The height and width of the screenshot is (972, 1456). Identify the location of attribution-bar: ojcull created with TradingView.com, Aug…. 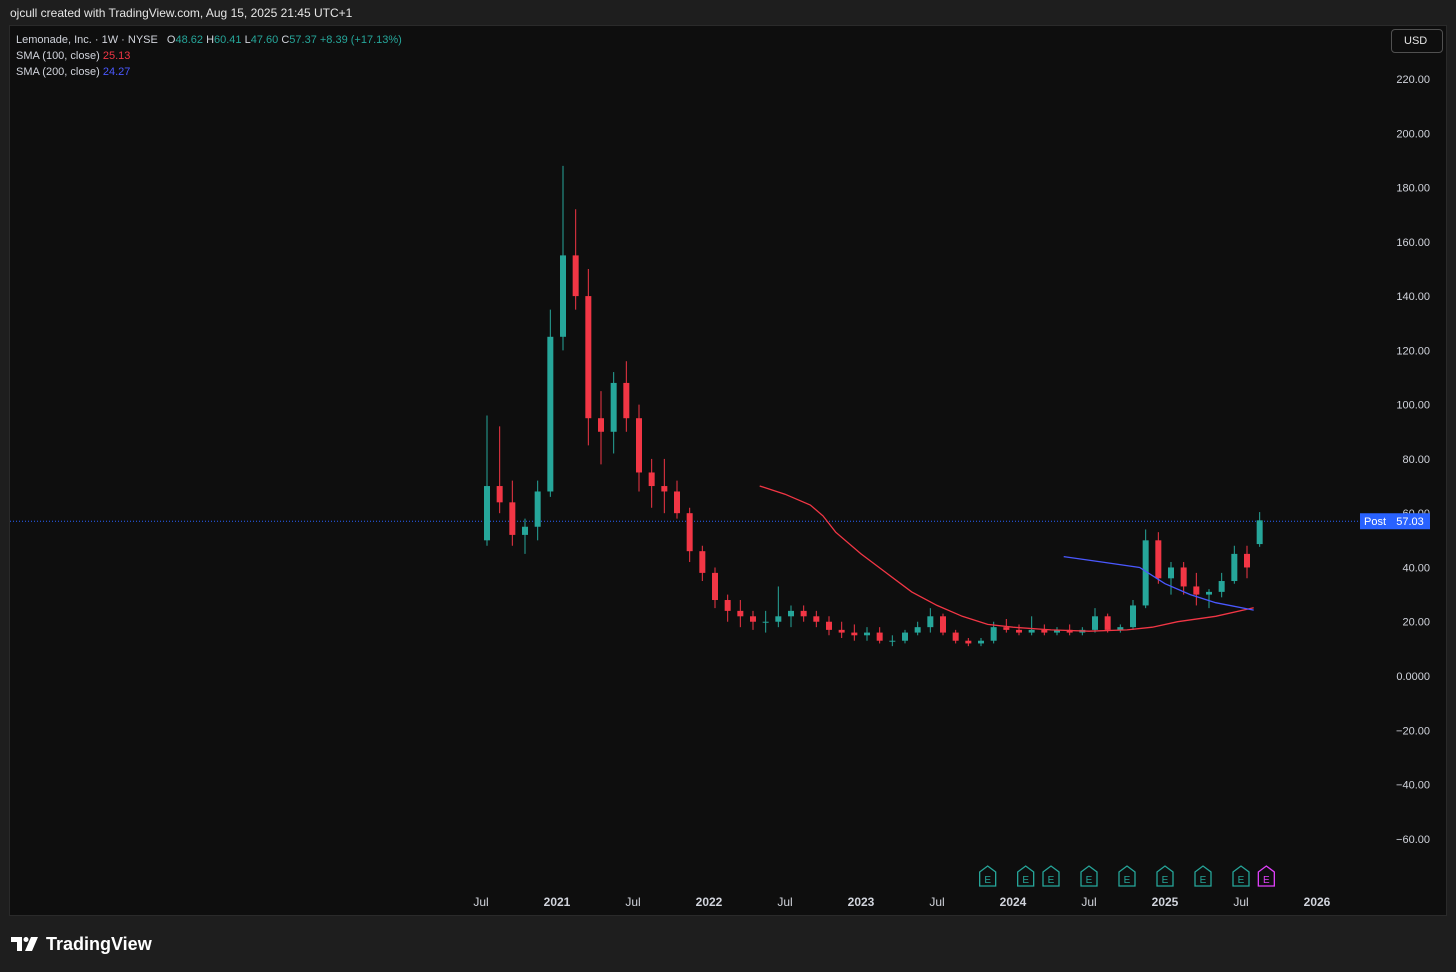
(728, 13).